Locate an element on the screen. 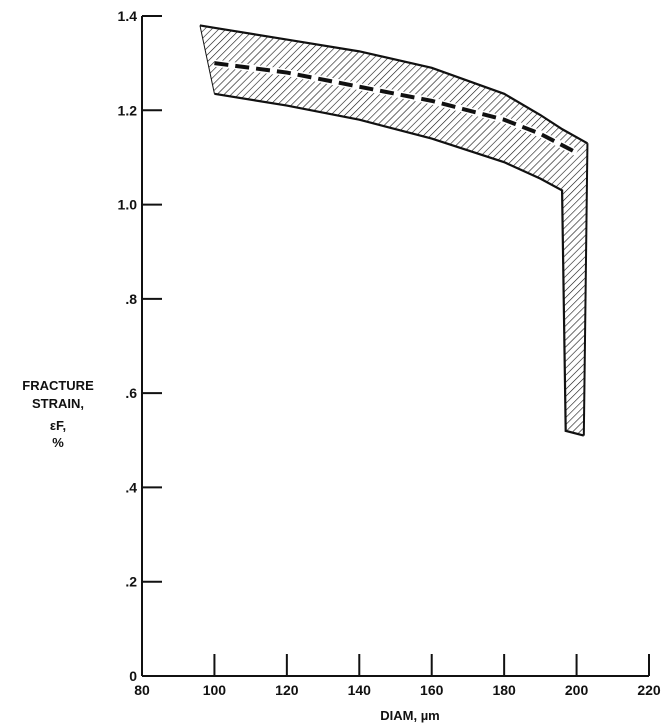 The width and height of the screenshot is (661, 723). mean-dashed-line is located at coordinates (396, 108).